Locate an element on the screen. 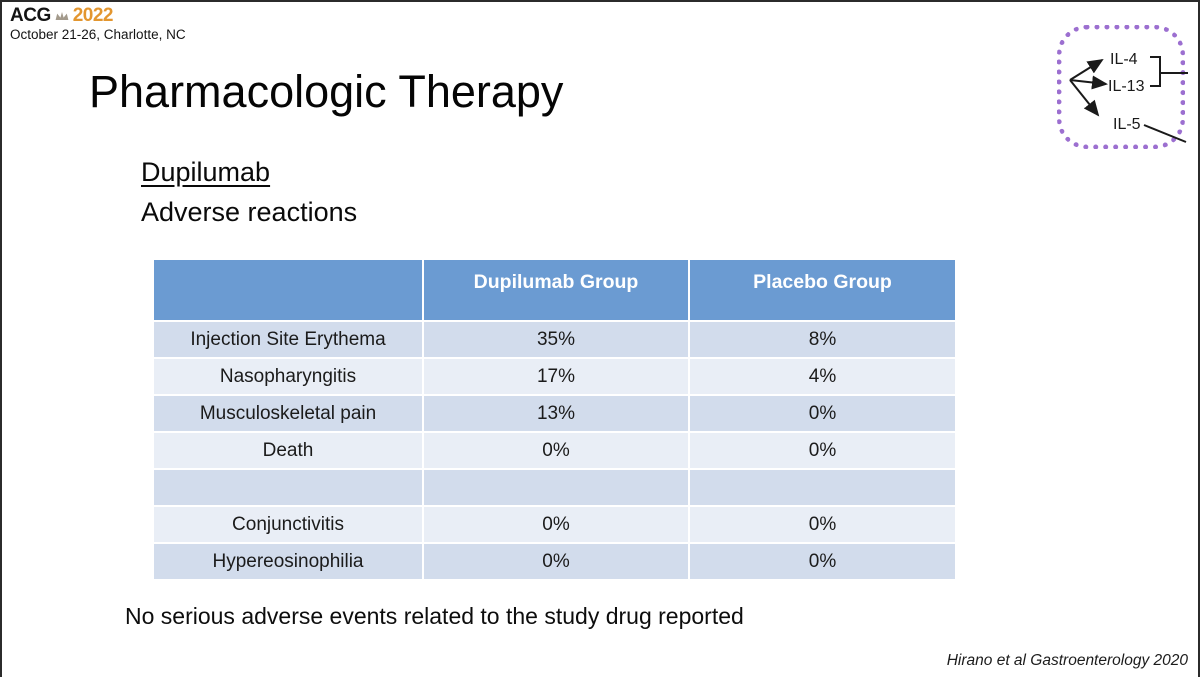 The height and width of the screenshot is (677, 1200). placebo-value is located at coordinates (821, 487).